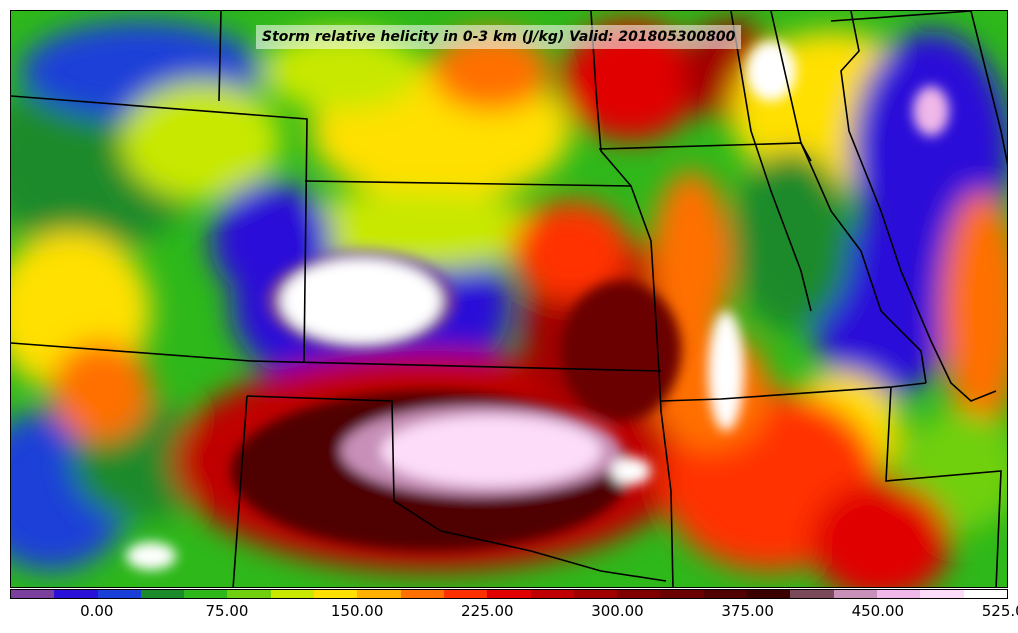  Describe the element at coordinates (227, 611) in the screenshot. I see `colorbar-tick-label: 75.00` at that location.